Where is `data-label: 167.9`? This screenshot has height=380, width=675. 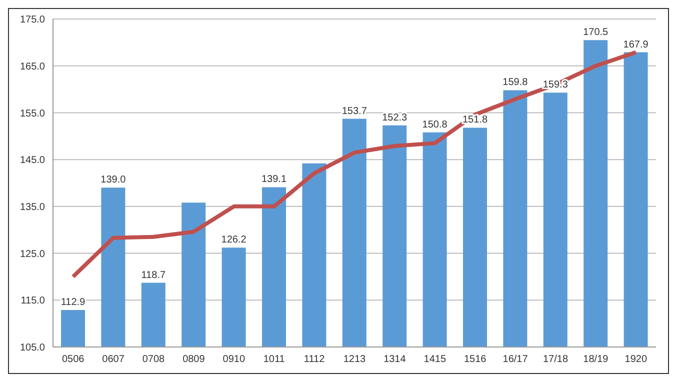 data-label: 167.9 is located at coordinates (636, 44).